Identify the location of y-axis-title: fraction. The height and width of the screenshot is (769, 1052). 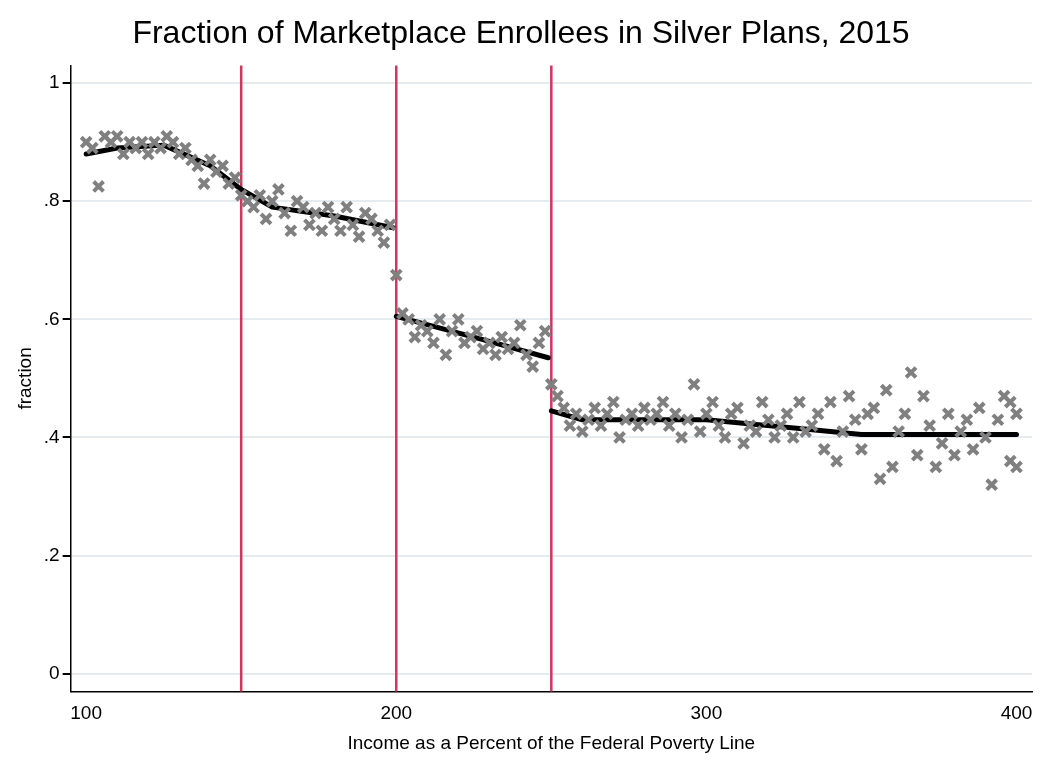
(24, 378).